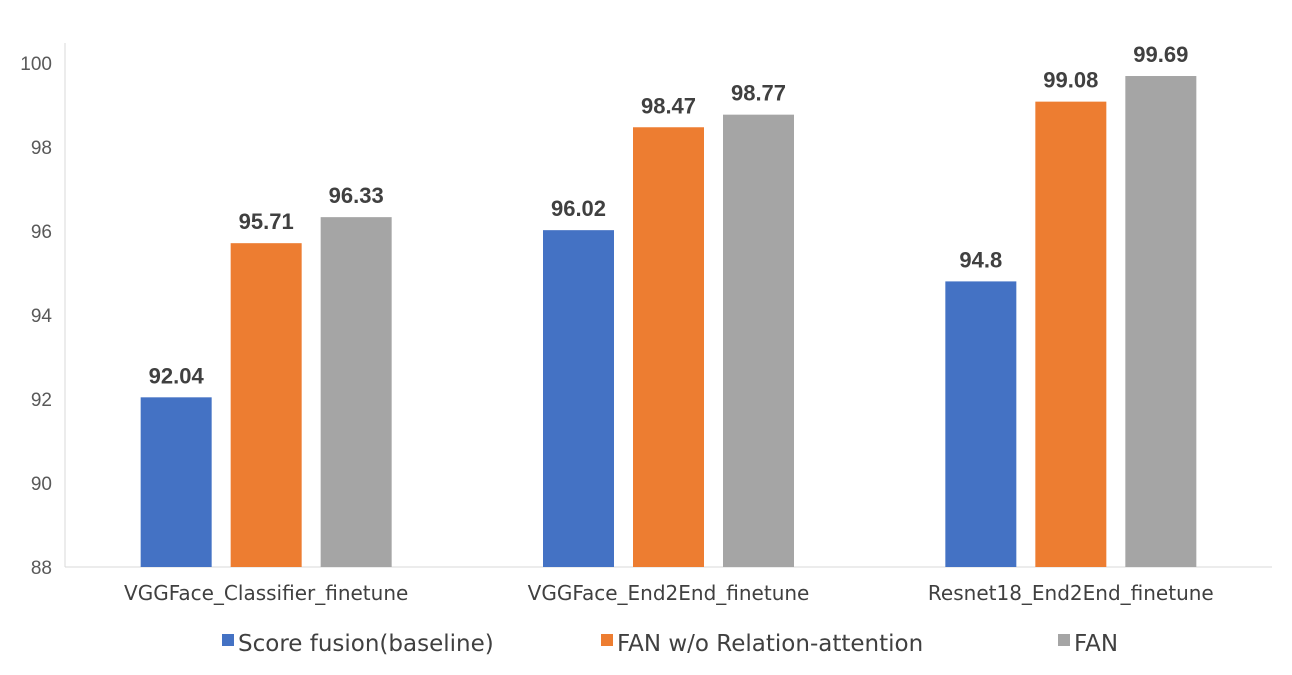 The width and height of the screenshot is (1292, 675). Describe the element at coordinates (366, 644) in the screenshot. I see `legend-label: Score fusion(baseline)` at that location.